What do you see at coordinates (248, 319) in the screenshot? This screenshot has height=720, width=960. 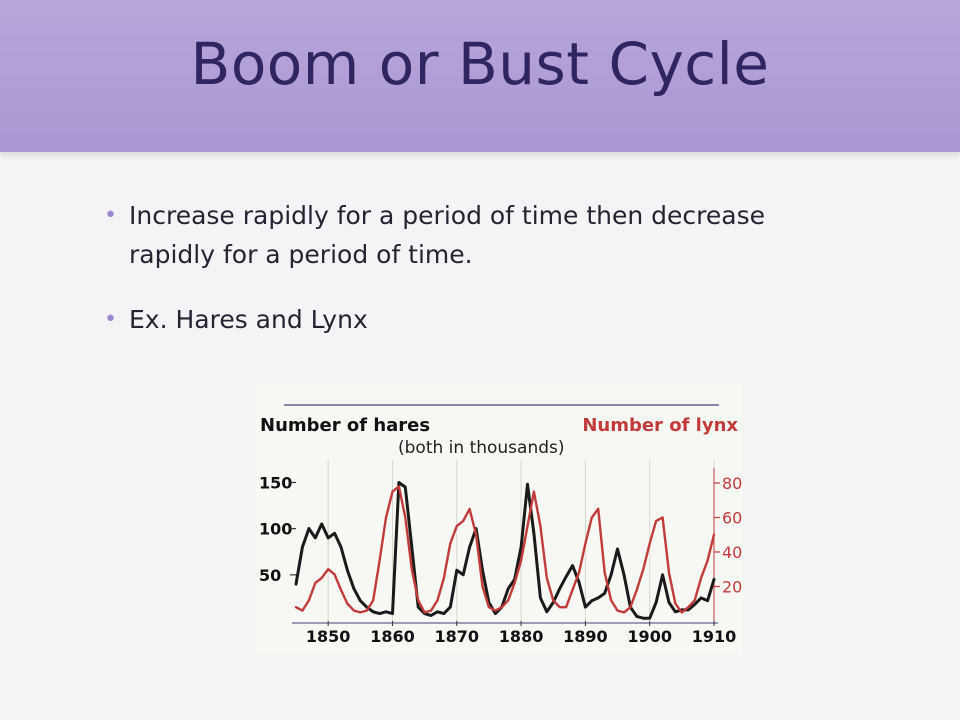 I see `bullet-text: Ex. Hares and Lynx` at bounding box center [248, 319].